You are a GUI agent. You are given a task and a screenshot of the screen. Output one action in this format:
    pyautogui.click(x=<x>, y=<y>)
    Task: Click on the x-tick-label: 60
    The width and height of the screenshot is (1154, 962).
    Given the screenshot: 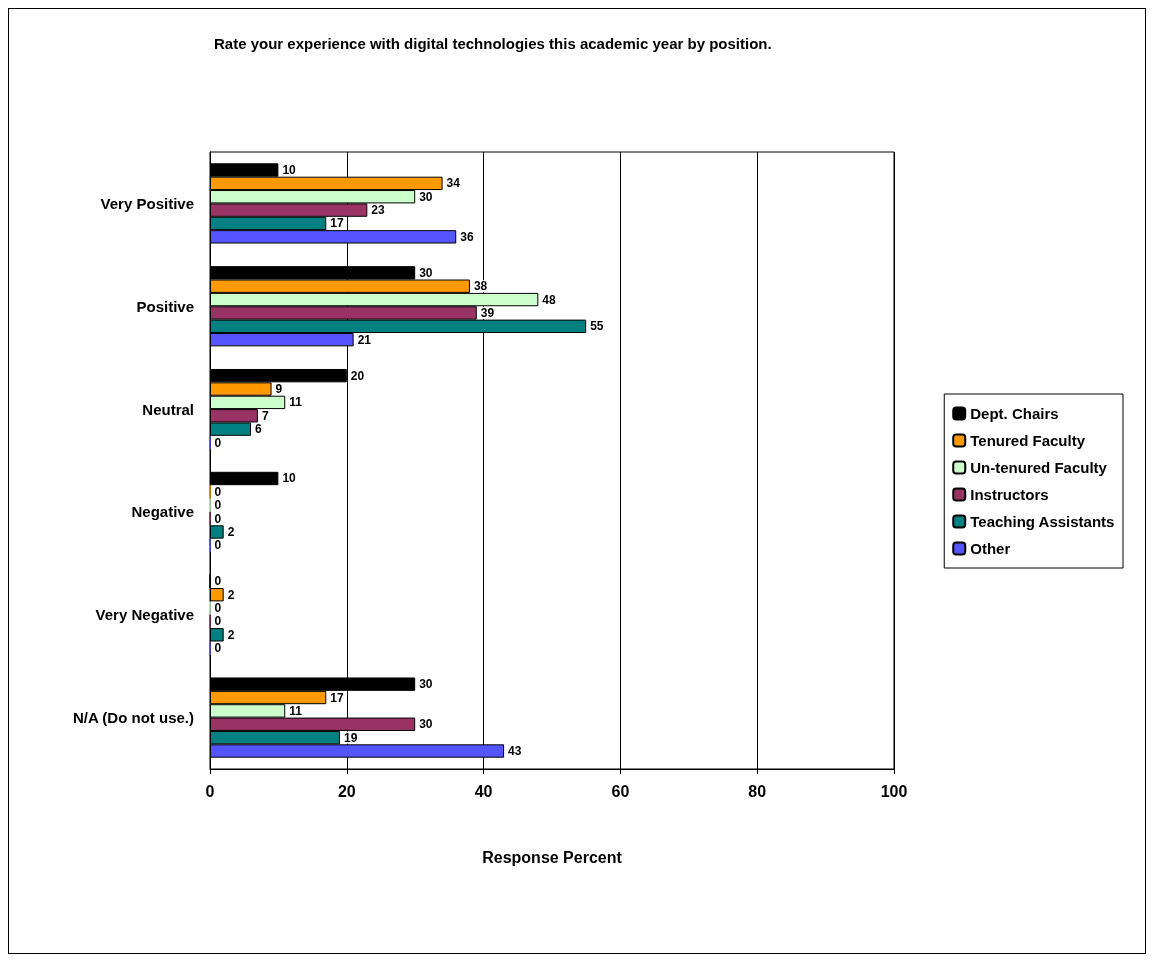 What is the action you would take?
    pyautogui.click(x=620, y=791)
    